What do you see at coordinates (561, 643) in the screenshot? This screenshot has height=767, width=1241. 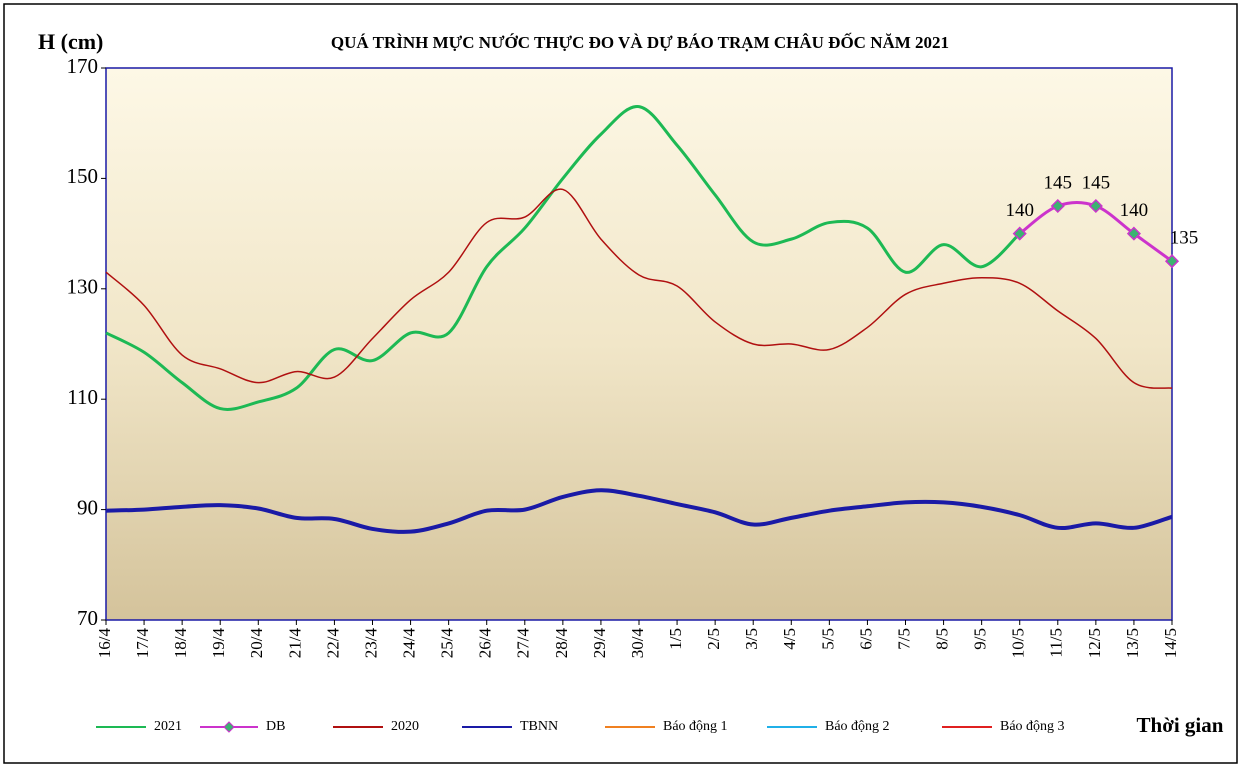 I see `x-tick-label: 28/4` at bounding box center [561, 643].